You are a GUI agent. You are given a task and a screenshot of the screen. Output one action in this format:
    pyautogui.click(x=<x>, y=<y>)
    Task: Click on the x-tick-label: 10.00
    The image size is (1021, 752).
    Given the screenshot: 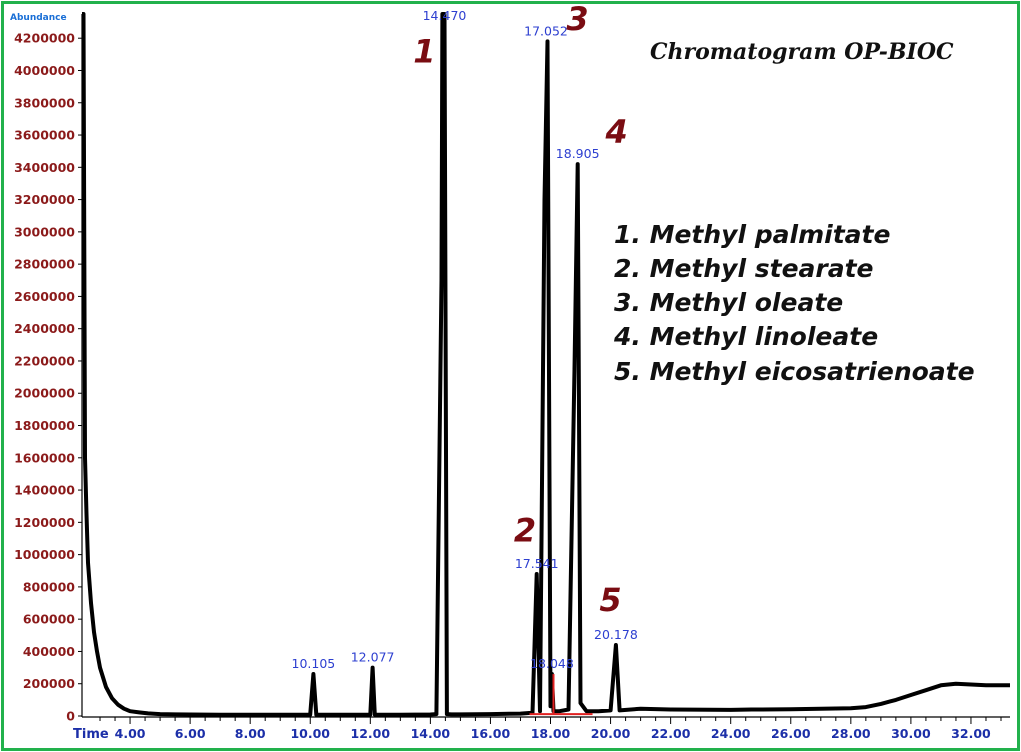 What is the action you would take?
    pyautogui.click(x=310, y=733)
    